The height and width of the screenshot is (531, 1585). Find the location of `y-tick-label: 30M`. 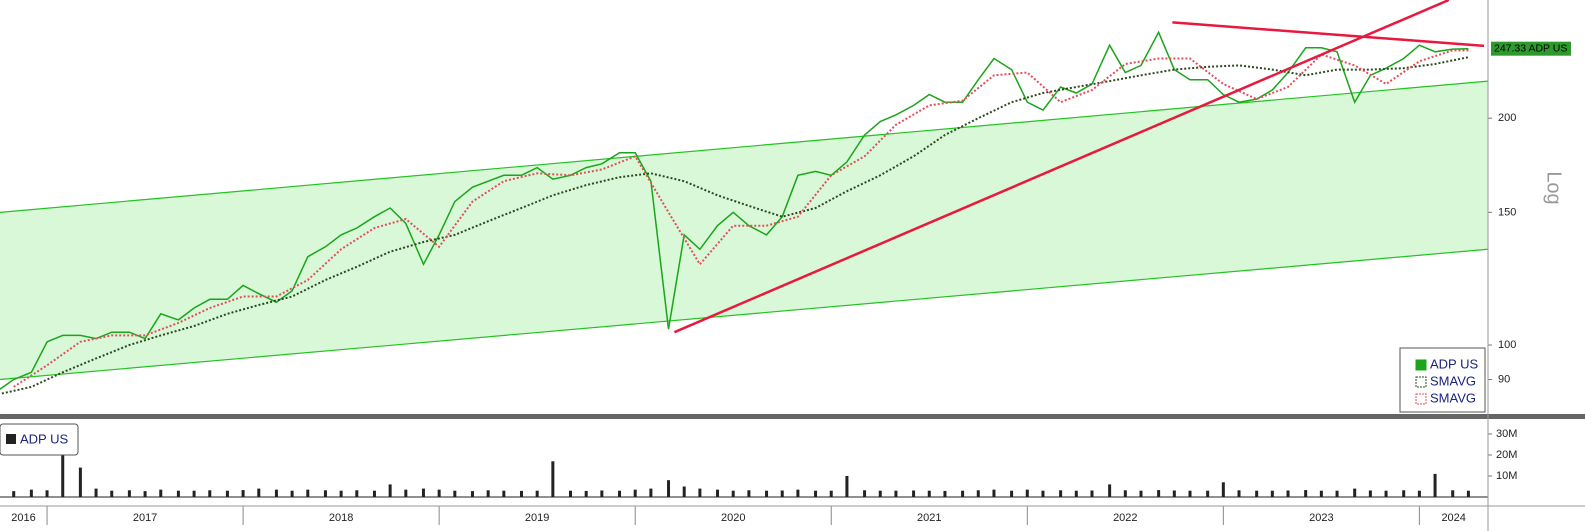

y-tick-label: 30M is located at coordinates (1506, 434).